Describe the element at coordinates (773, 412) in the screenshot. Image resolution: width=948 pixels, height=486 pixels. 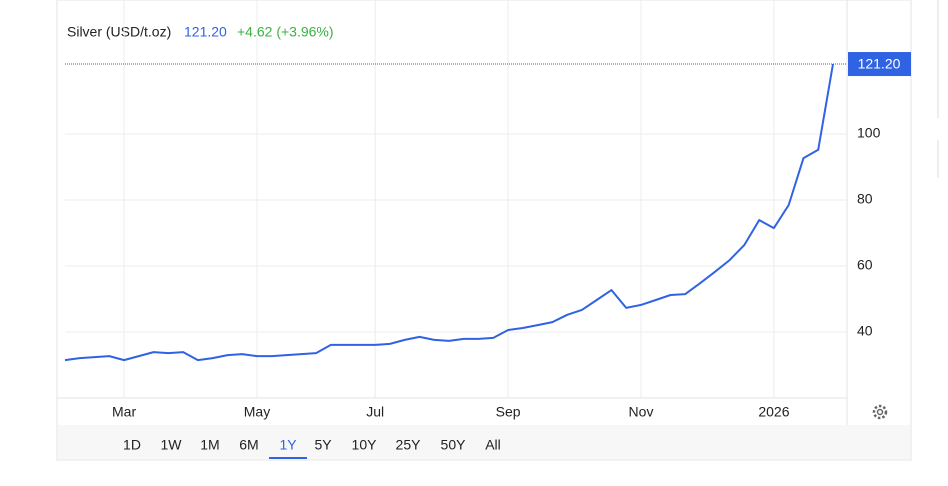
I see `x-tick-label: 2026` at that location.